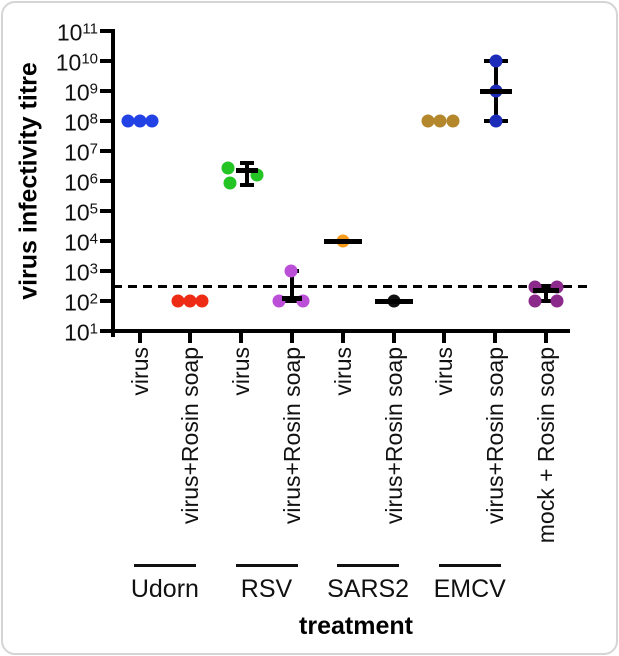 The height and width of the screenshot is (656, 619). I want to click on y-tick-label: 10¹, so click(81, 332).